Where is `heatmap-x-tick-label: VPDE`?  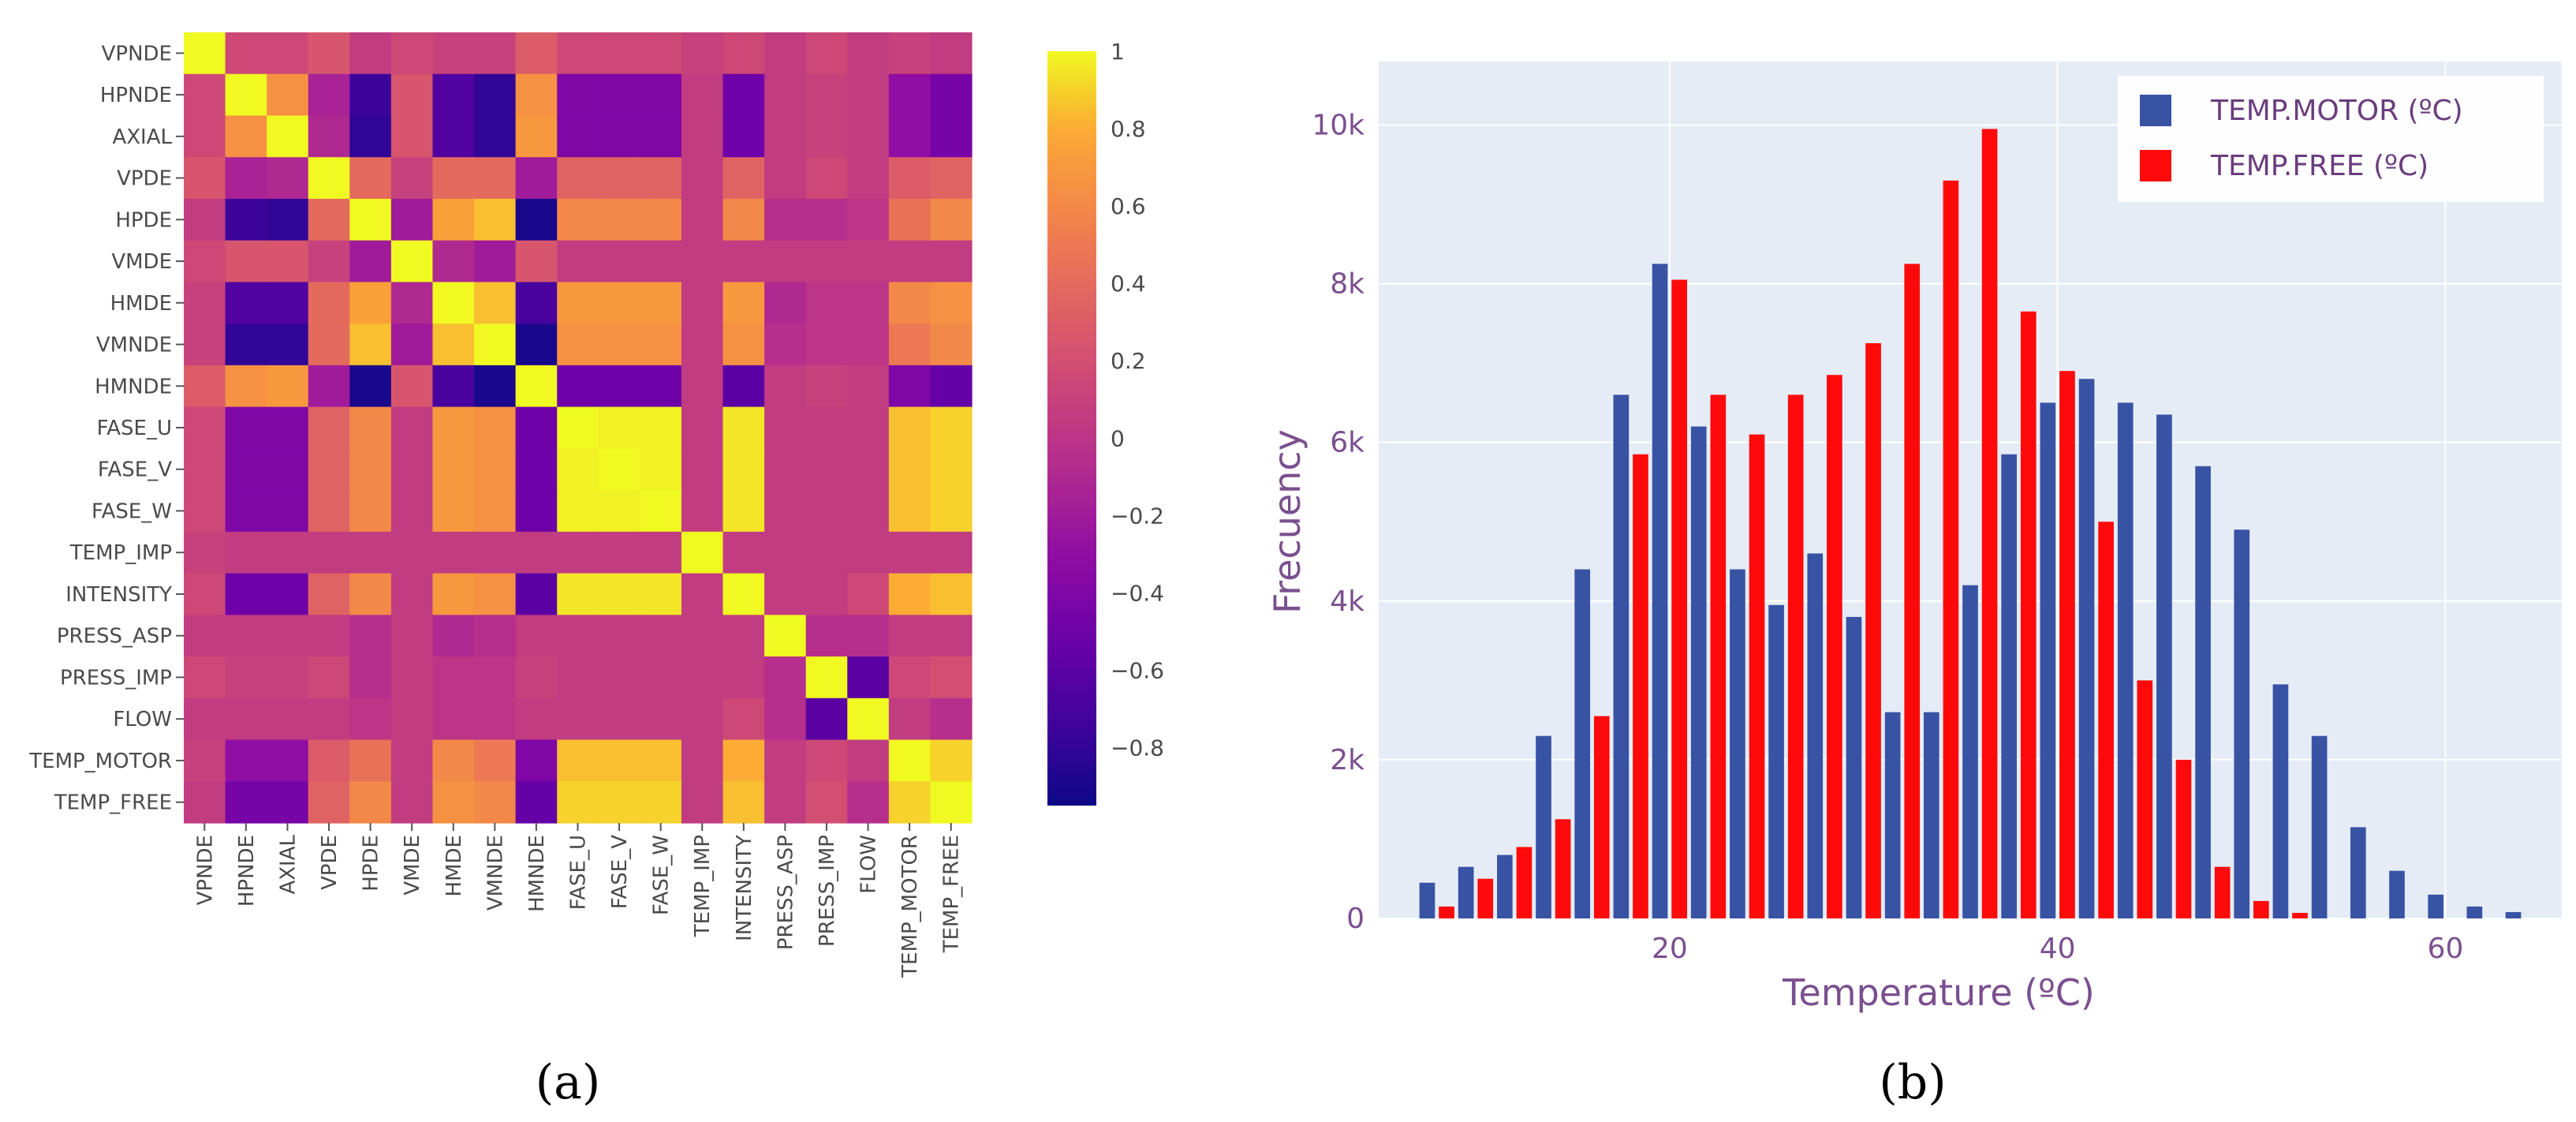 heatmap-x-tick-label: VPDE is located at coordinates (330, 862).